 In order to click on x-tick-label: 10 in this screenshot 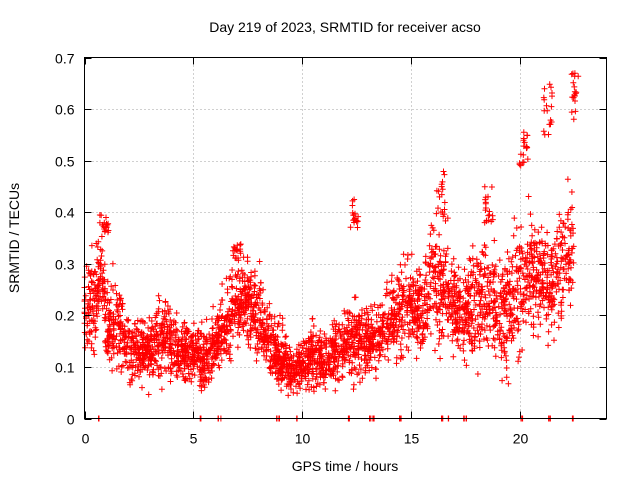, I will do `click(303, 439)`.